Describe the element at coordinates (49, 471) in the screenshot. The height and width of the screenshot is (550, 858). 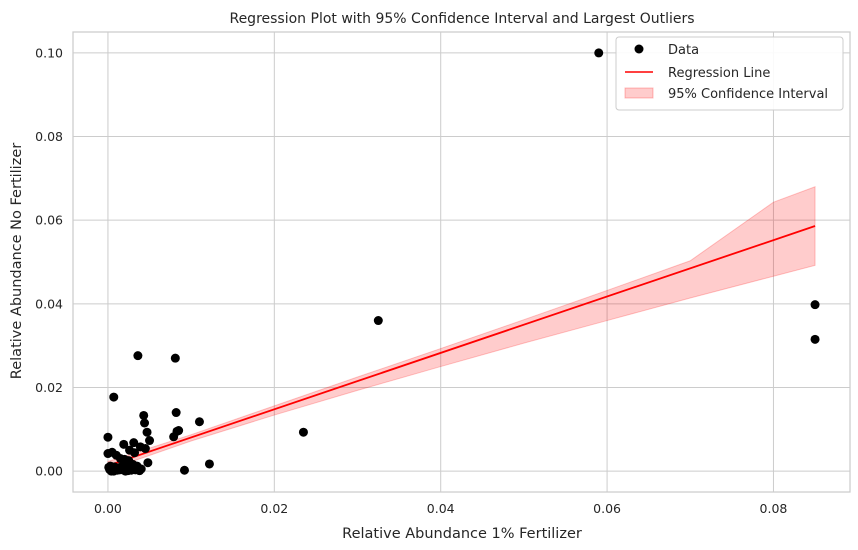
I see `y-tick-label: 0.00` at that location.